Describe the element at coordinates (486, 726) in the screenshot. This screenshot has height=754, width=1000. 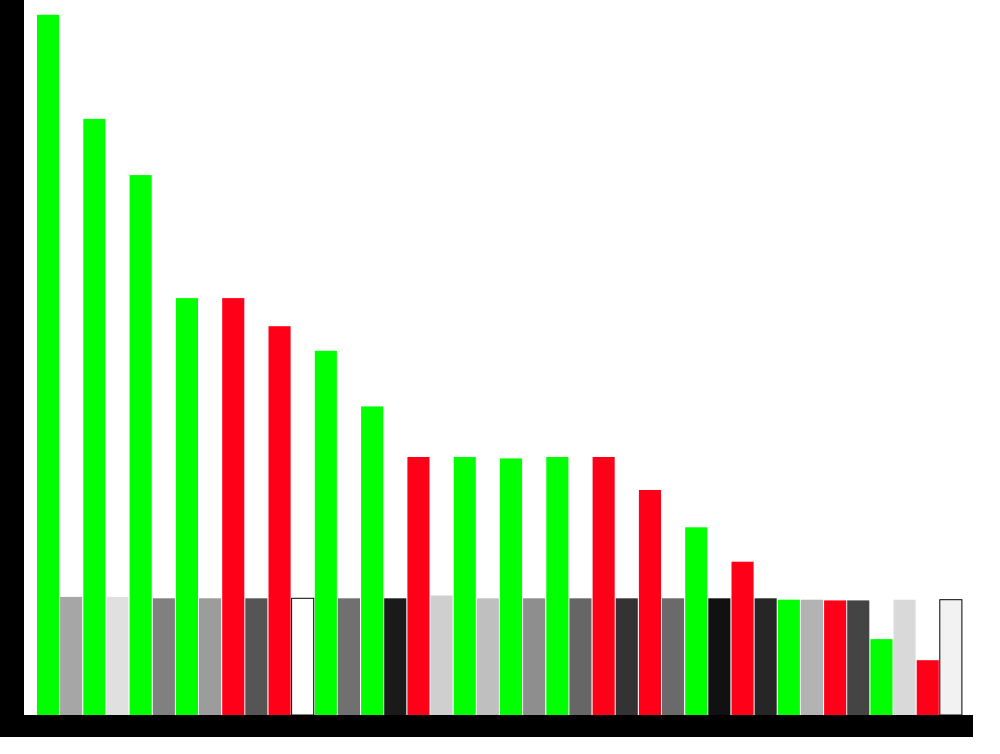
I see `x-axis` at that location.